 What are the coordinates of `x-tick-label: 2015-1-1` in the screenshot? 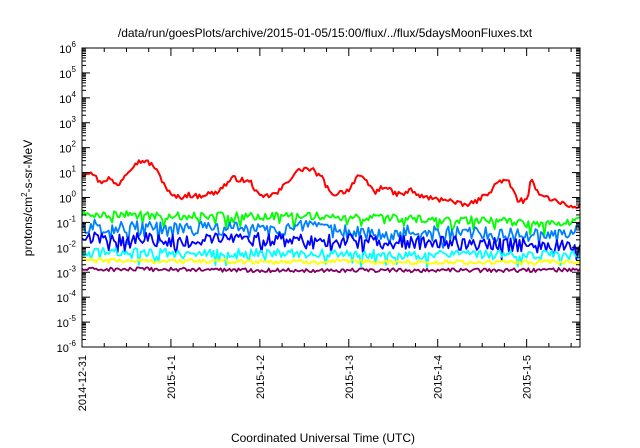 It's located at (172, 377).